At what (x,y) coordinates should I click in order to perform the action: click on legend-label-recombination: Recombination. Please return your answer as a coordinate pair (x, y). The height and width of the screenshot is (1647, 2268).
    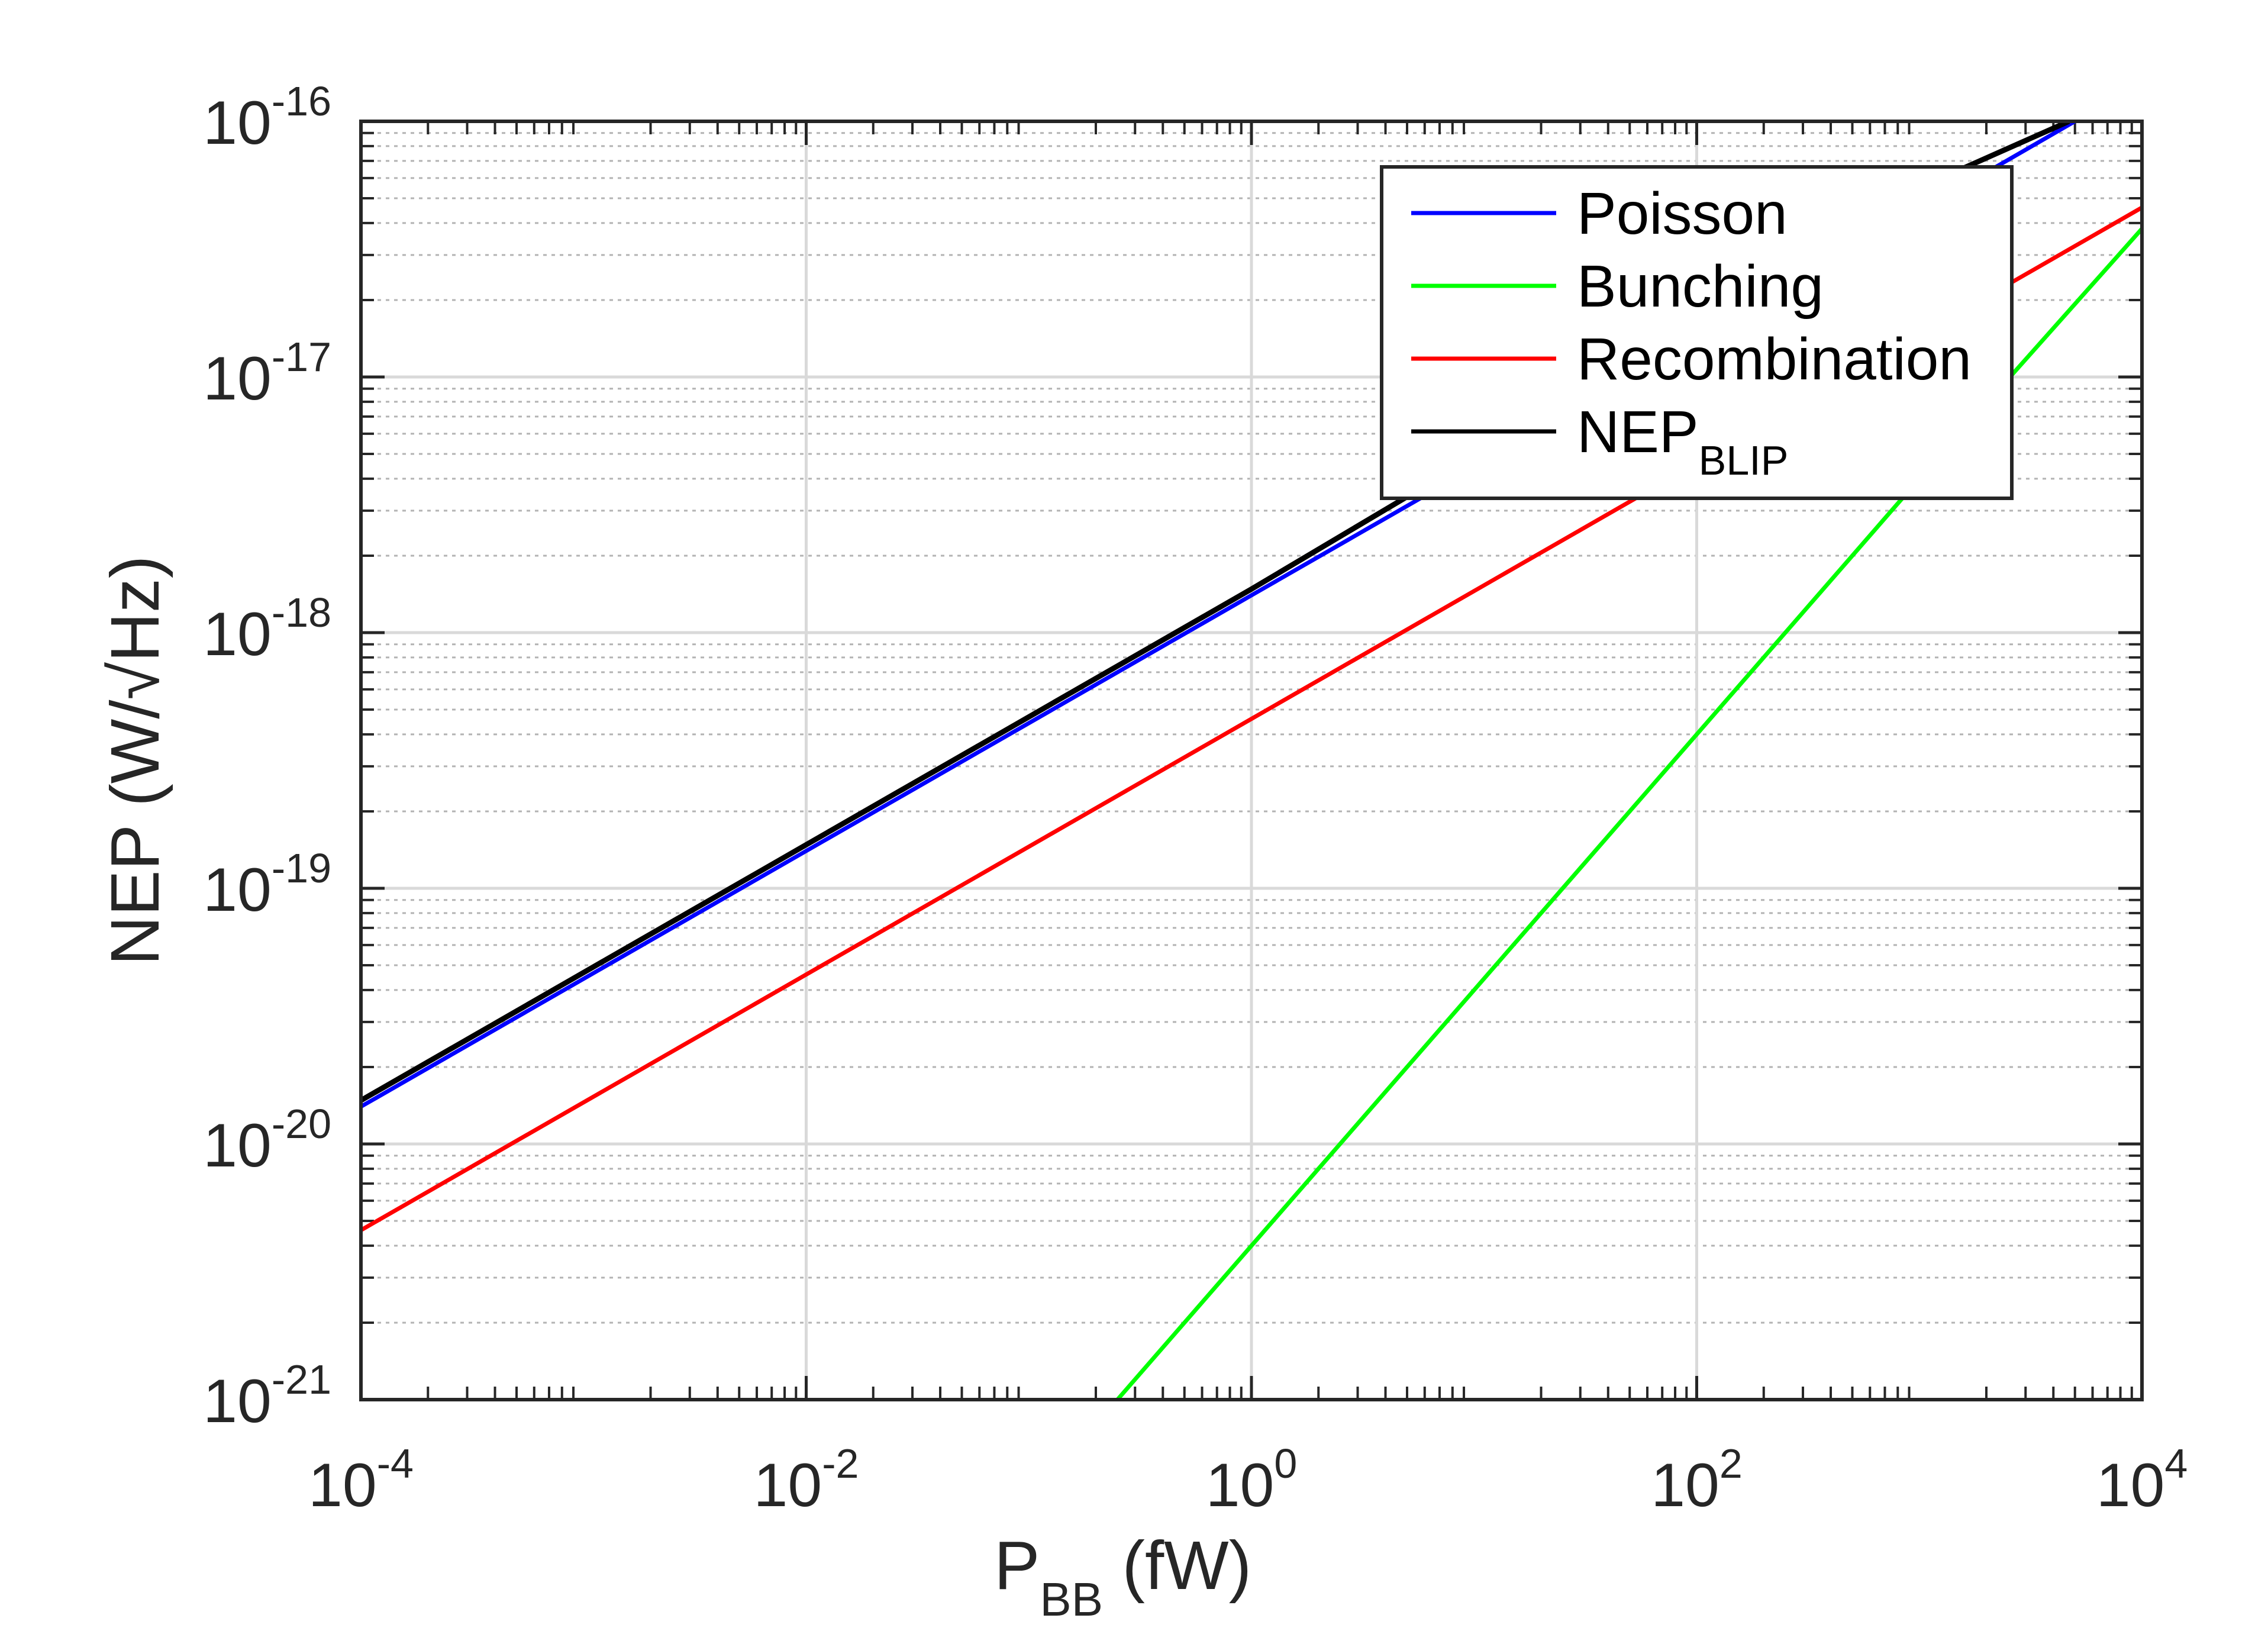
    Looking at the image, I should click on (1775, 359).